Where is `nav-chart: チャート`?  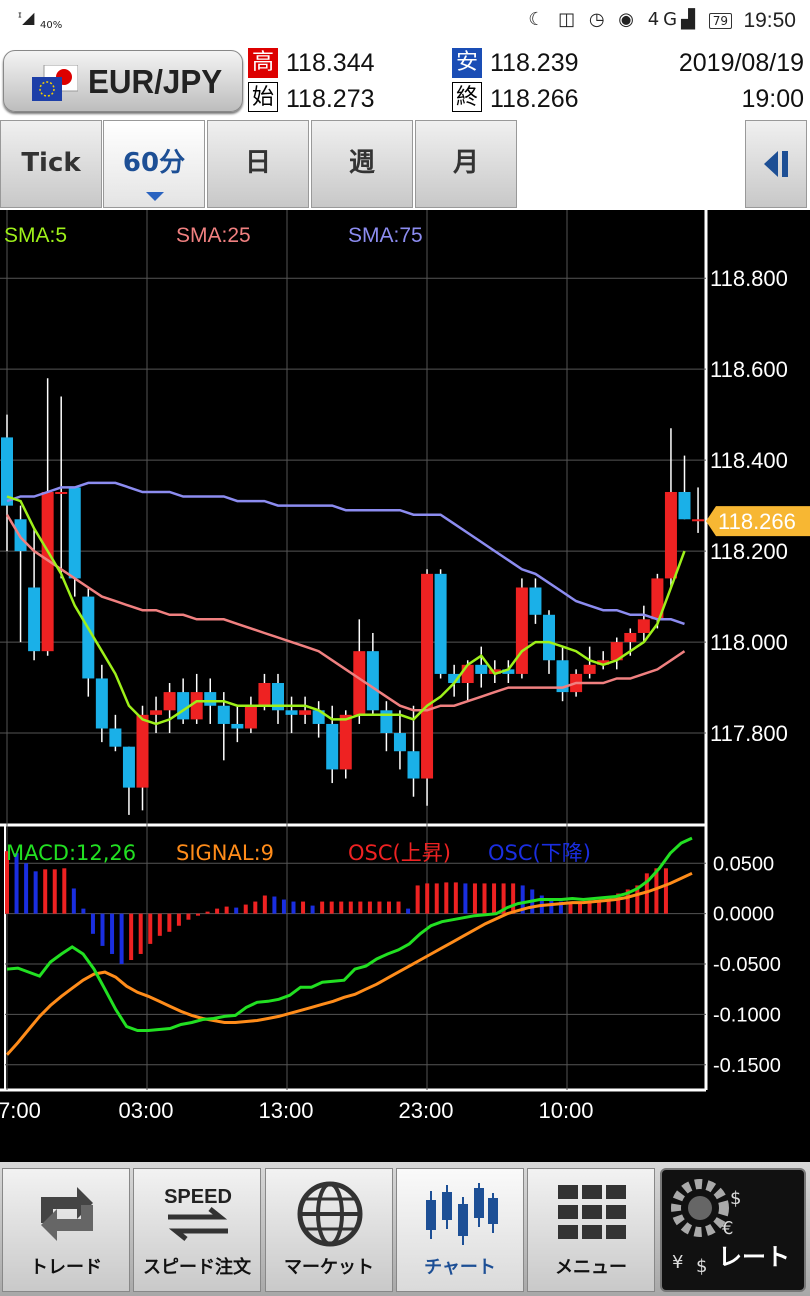 nav-chart: チャート is located at coordinates (460, 1230).